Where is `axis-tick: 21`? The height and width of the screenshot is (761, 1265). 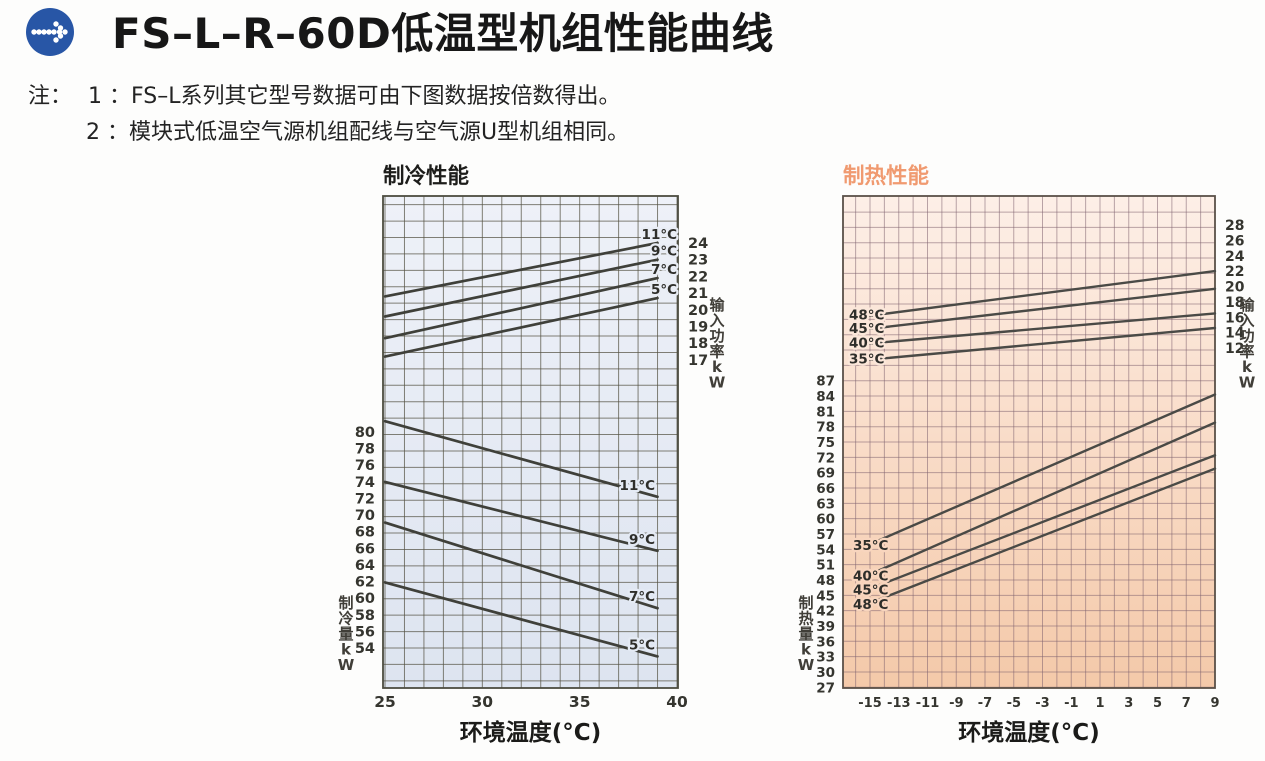 axis-tick: 21 is located at coordinates (698, 294).